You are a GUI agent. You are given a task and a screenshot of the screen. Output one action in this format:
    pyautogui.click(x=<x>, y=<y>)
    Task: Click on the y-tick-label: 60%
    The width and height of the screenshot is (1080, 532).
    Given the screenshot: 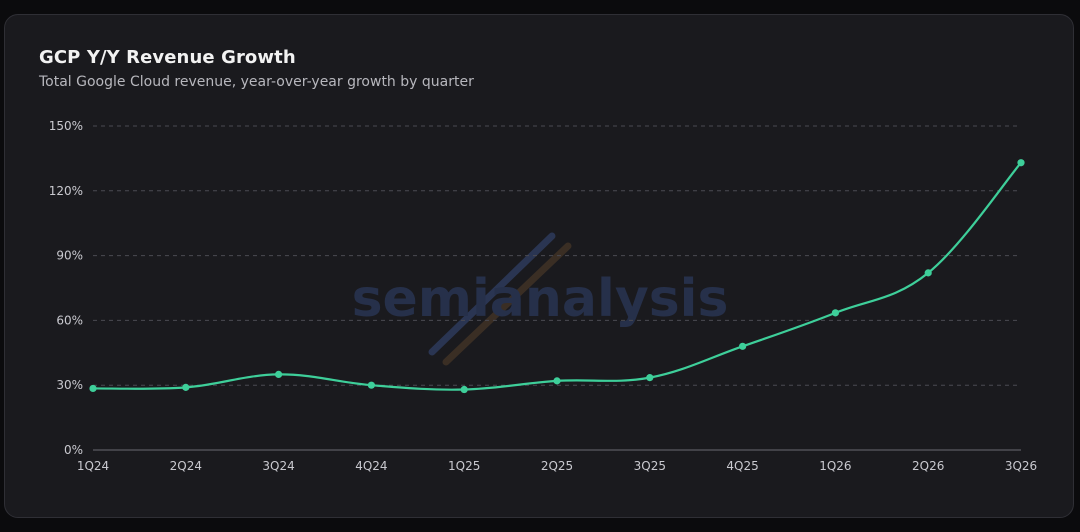 What is the action you would take?
    pyautogui.click(x=69, y=320)
    